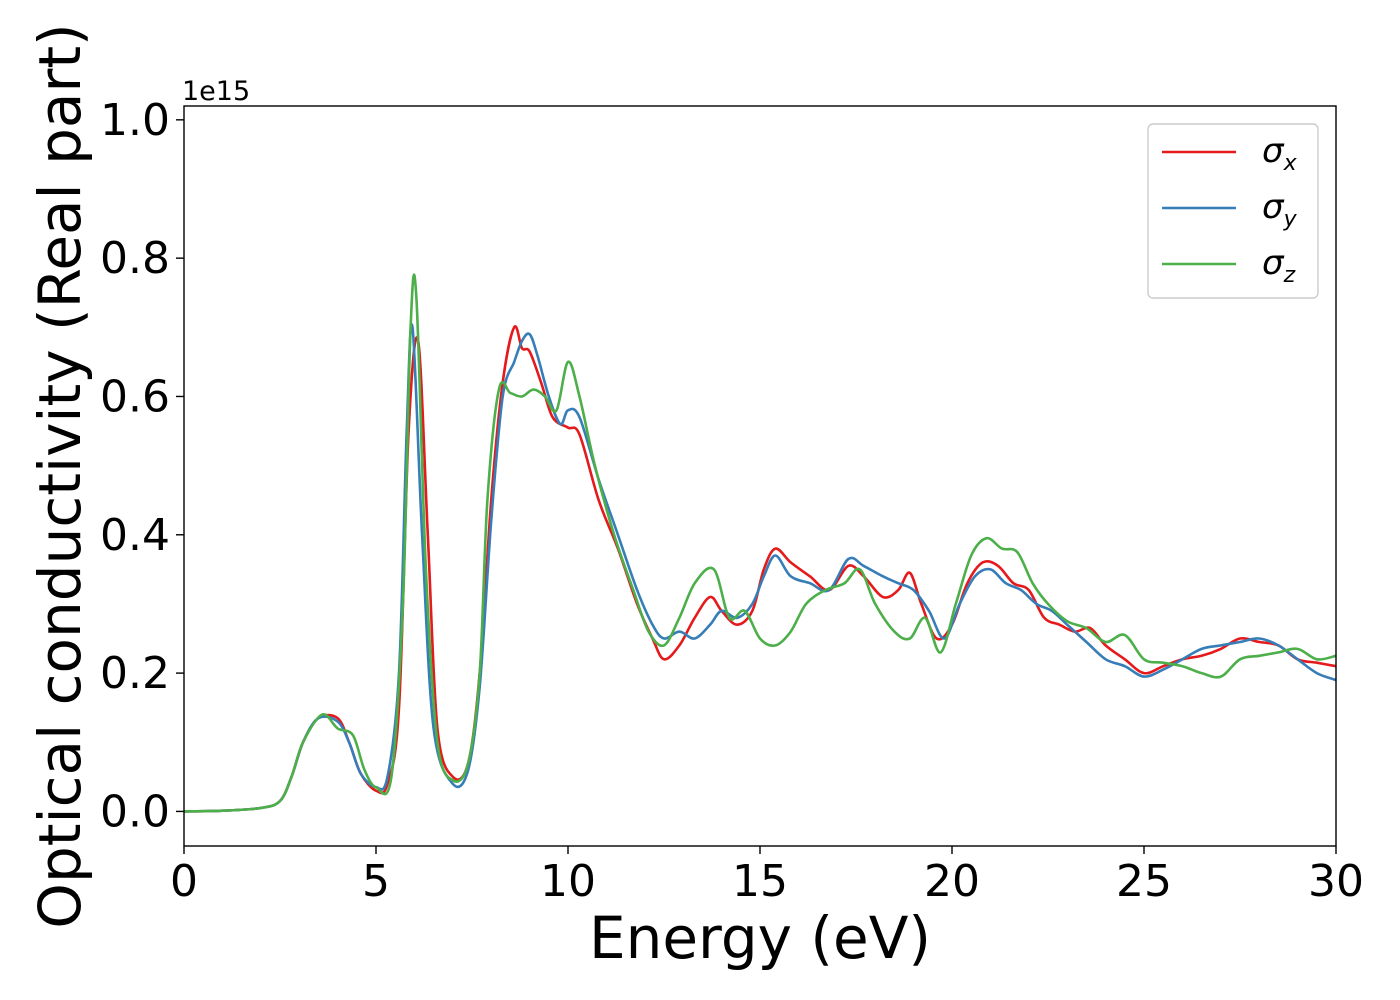 The width and height of the screenshot is (1400, 1000). Describe the element at coordinates (135, 535) in the screenshot. I see `y-tick-label: 0.4` at that location.